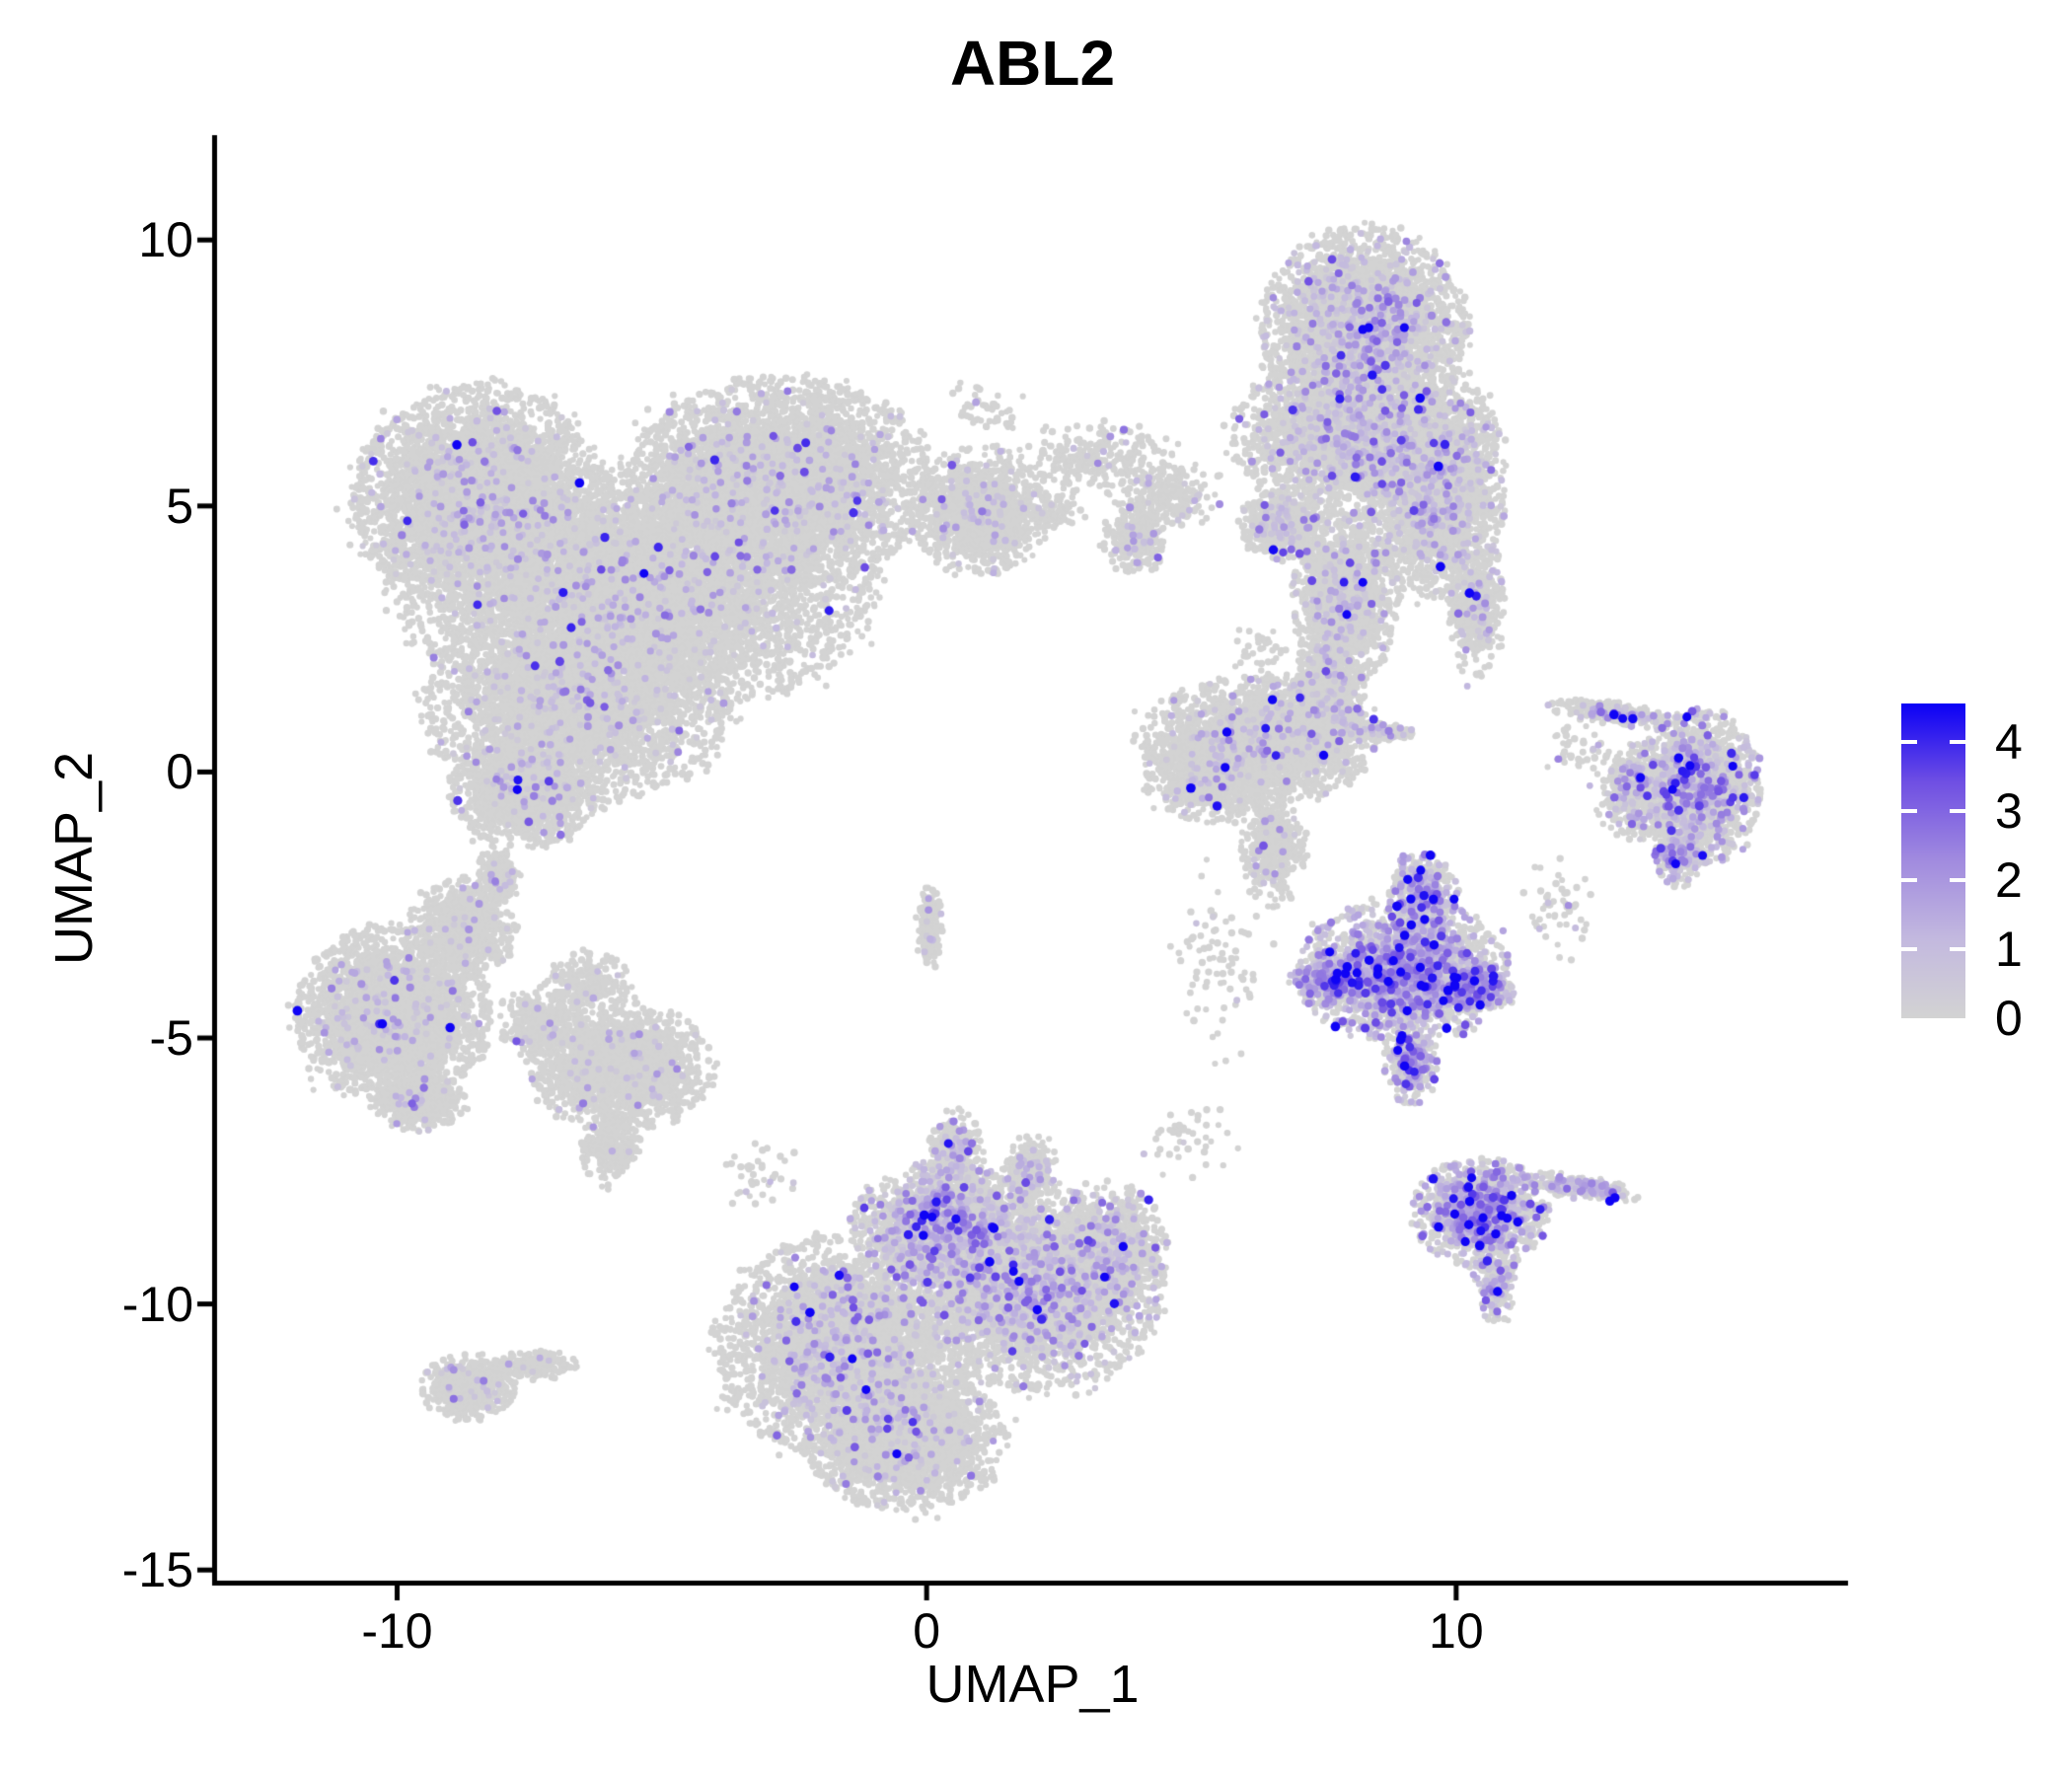  Describe the element at coordinates (1032, 1684) in the screenshot. I see `x-axis-title: UMAP_1` at that location.